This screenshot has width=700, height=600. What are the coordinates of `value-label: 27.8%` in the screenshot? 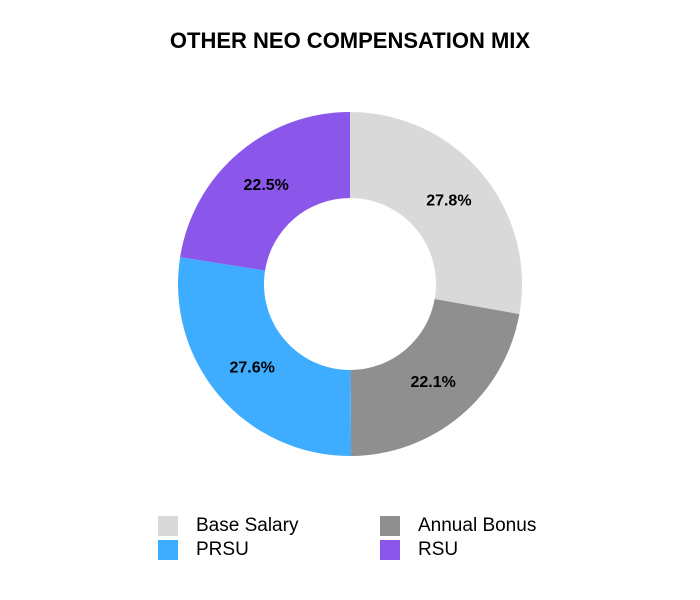 It's located at (448, 200).